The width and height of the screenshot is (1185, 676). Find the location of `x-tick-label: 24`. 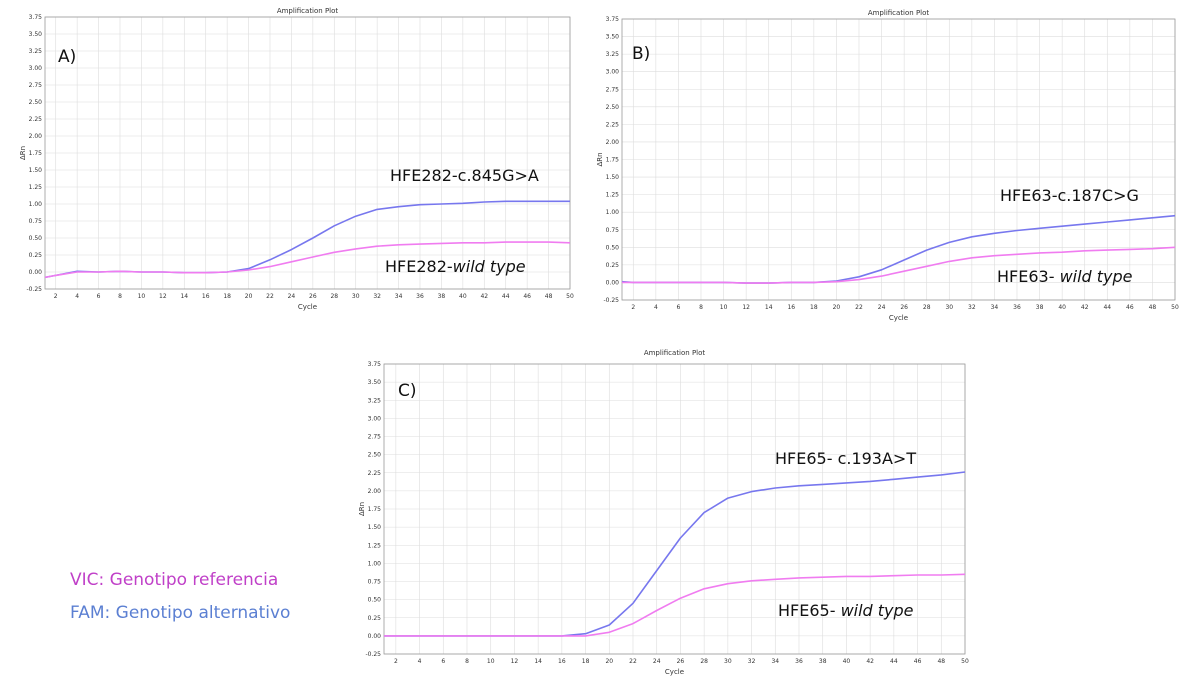

x-tick-label: 24 is located at coordinates (657, 661).